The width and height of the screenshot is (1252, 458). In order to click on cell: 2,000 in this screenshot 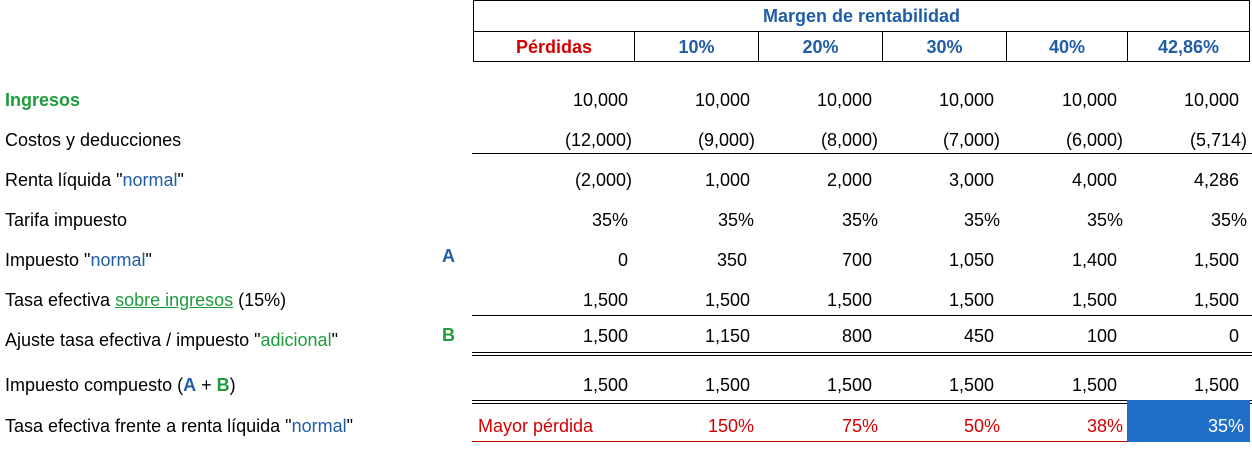, I will do `click(849, 180)`.